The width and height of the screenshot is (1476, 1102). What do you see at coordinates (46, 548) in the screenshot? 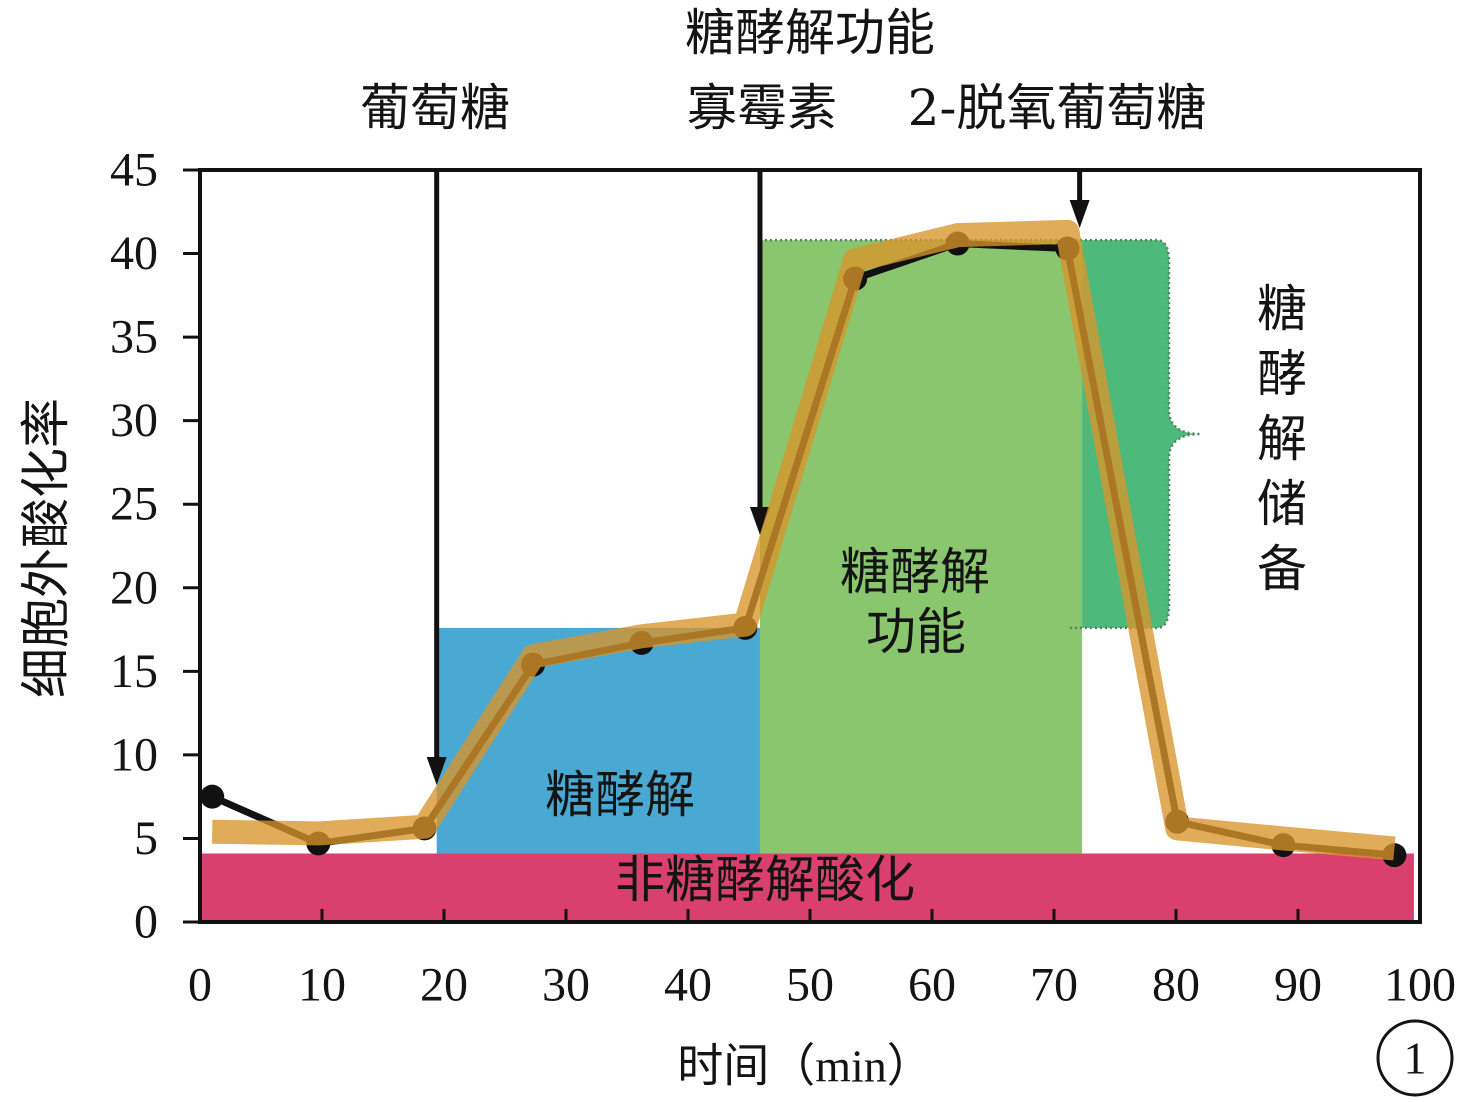
I see `y-axis-label: 细胞外酸化率` at bounding box center [46, 548].